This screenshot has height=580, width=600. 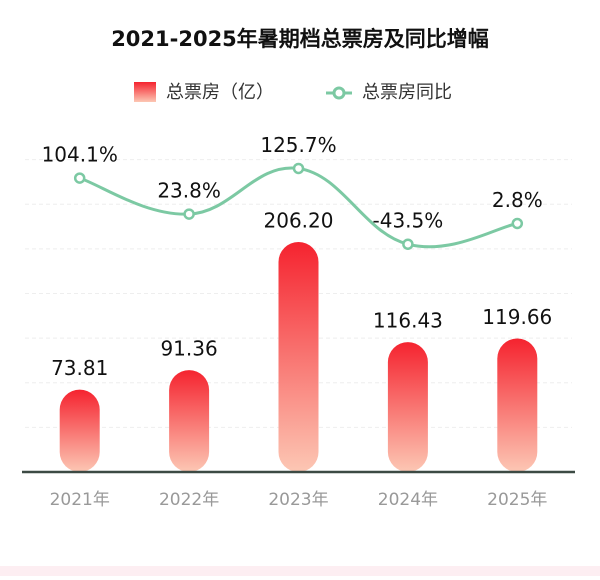 I want to click on bar-value-label: 73.81, so click(x=79, y=368).